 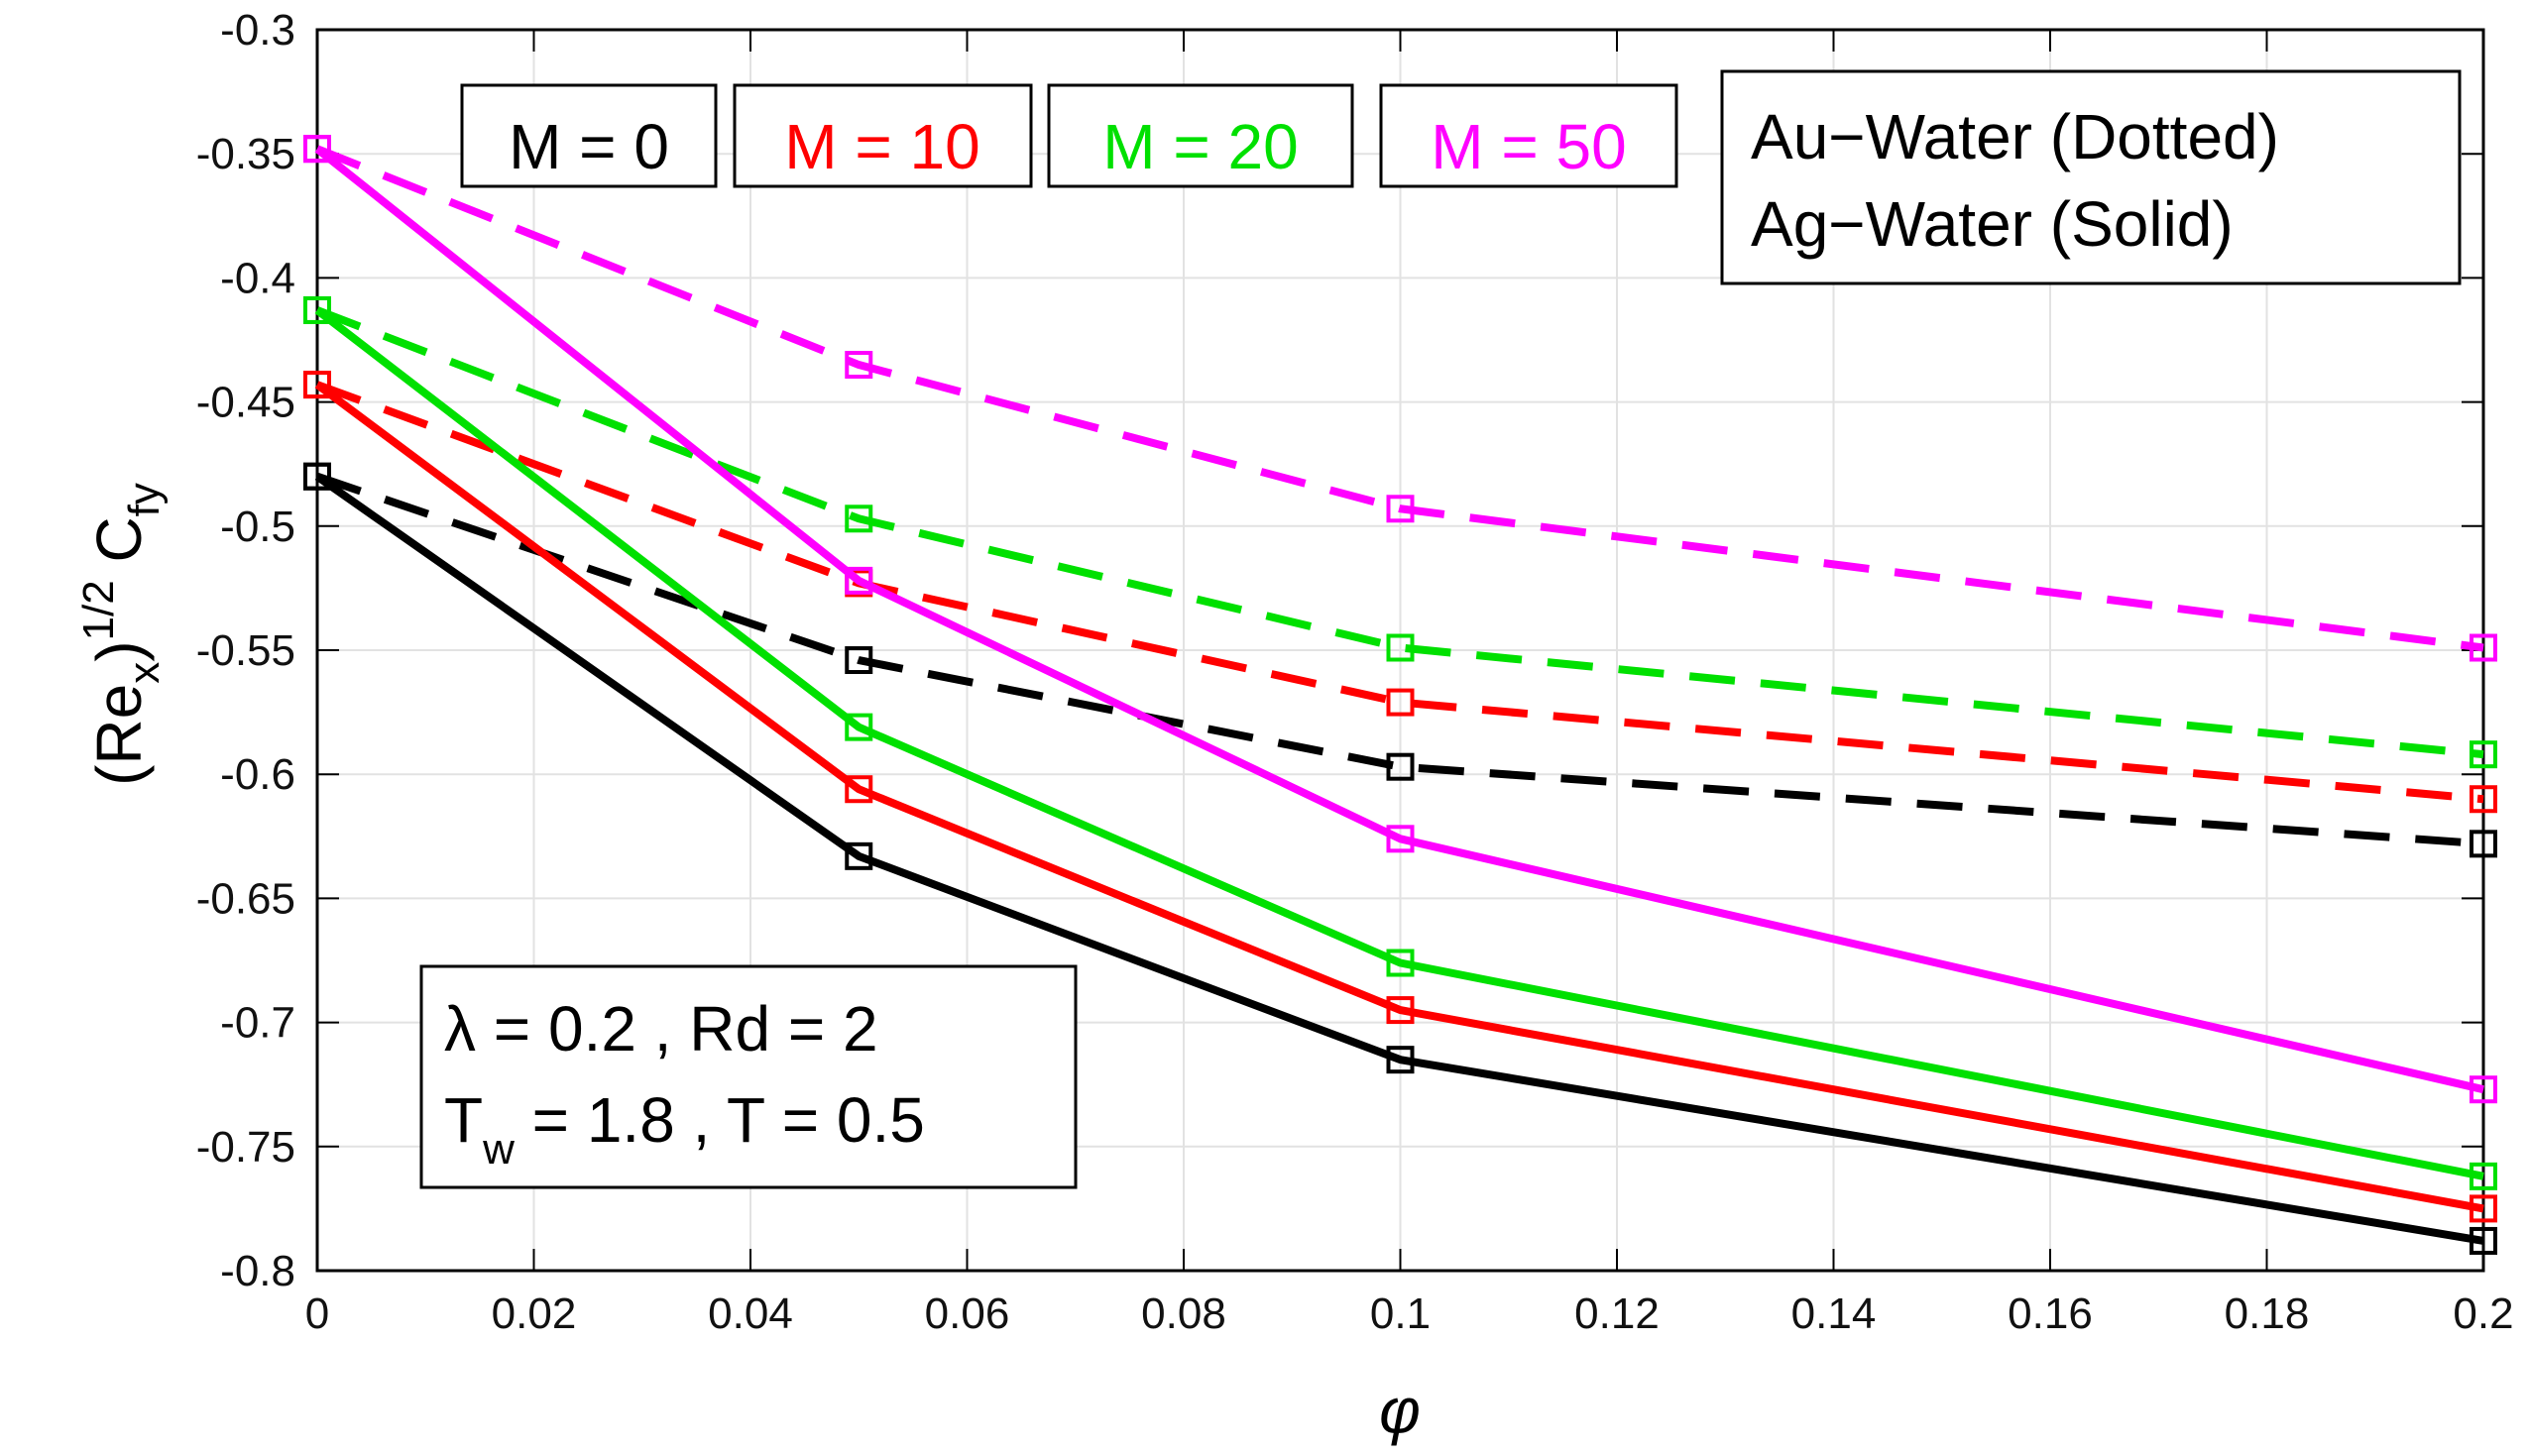 I want to click on y-tick-label: -0.75, so click(x=245, y=1147).